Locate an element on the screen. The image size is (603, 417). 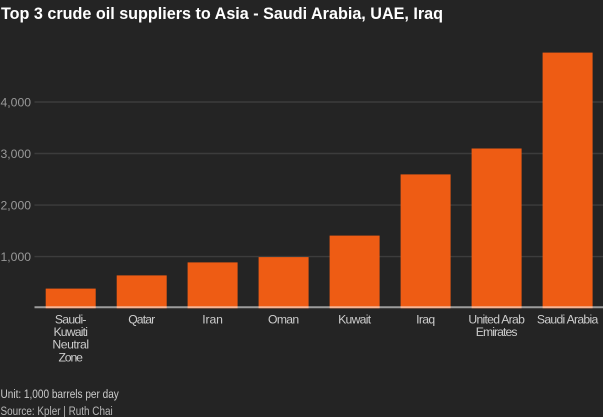
svg-text: 2,000 is located at coordinates (16, 206).